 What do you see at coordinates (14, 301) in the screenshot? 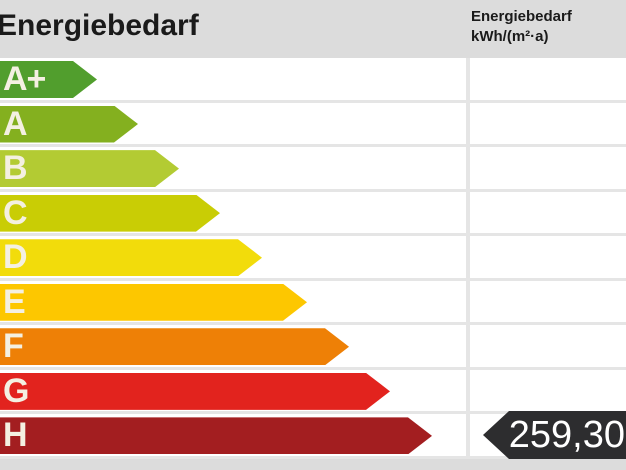
I see `class-label: E` at bounding box center [14, 301].